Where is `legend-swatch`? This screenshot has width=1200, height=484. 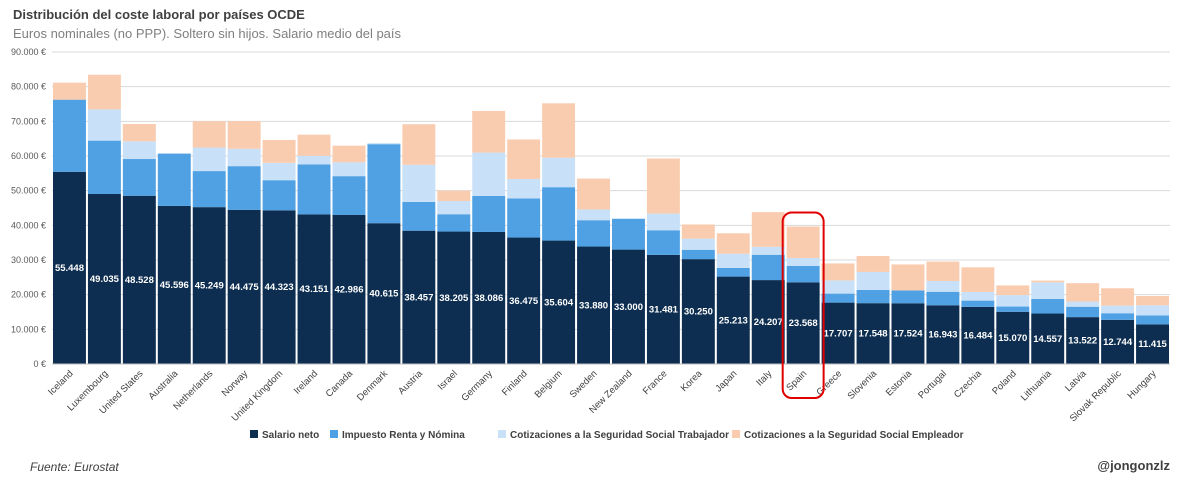
legend-swatch is located at coordinates (254, 434).